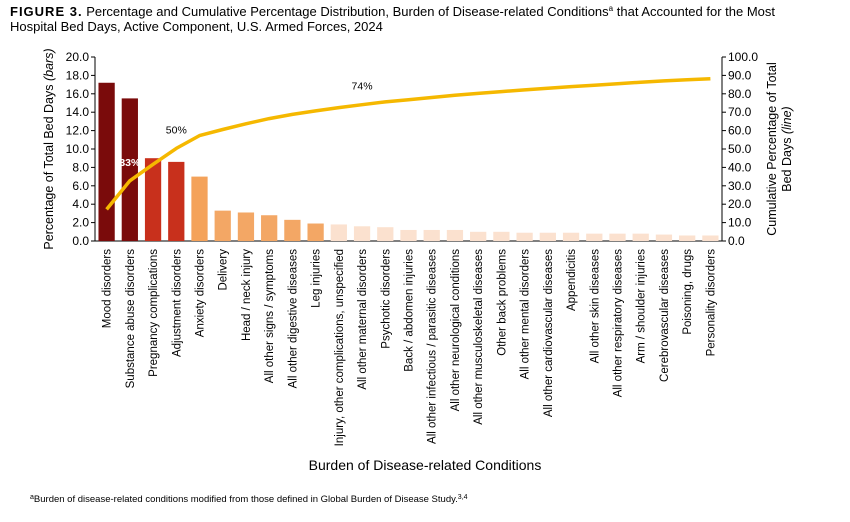 This screenshot has width=850, height=522. Describe the element at coordinates (549, 333) in the screenshot. I see `x-tick-label: All other cardiovascular diseases` at that location.